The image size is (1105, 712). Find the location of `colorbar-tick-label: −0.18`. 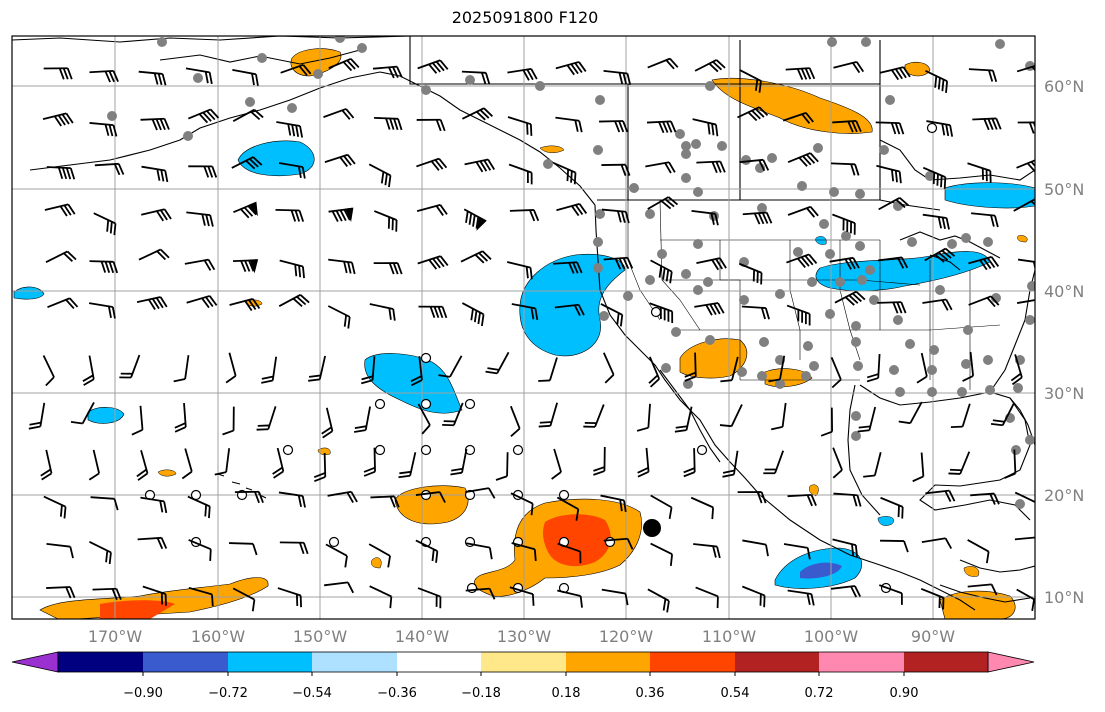

colorbar-tick-label: −0.18 is located at coordinates (481, 693).